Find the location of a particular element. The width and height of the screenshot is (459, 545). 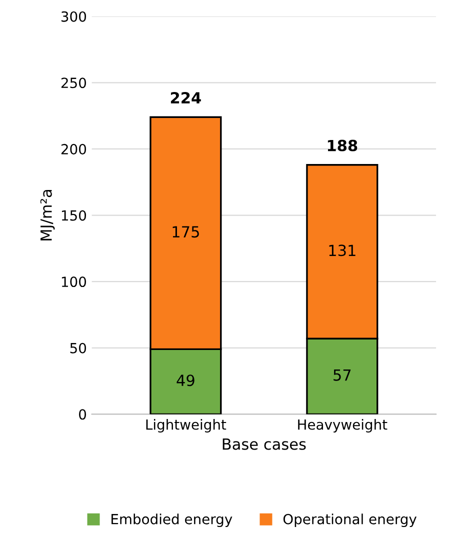

x-tick-label: Heavyweight is located at coordinates (343, 426).